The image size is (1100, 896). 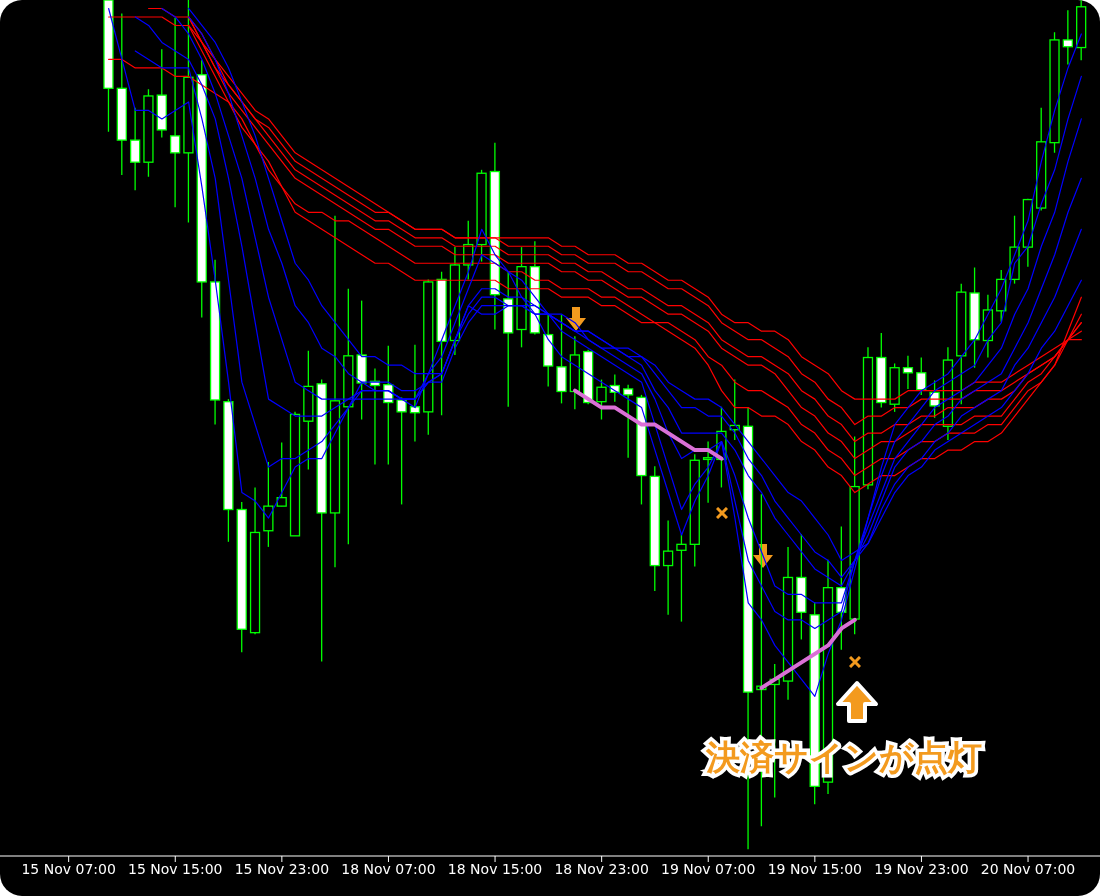 What do you see at coordinates (815, 868) in the screenshot?
I see `x-tick-label: 19 Nov 15:00` at bounding box center [815, 868].